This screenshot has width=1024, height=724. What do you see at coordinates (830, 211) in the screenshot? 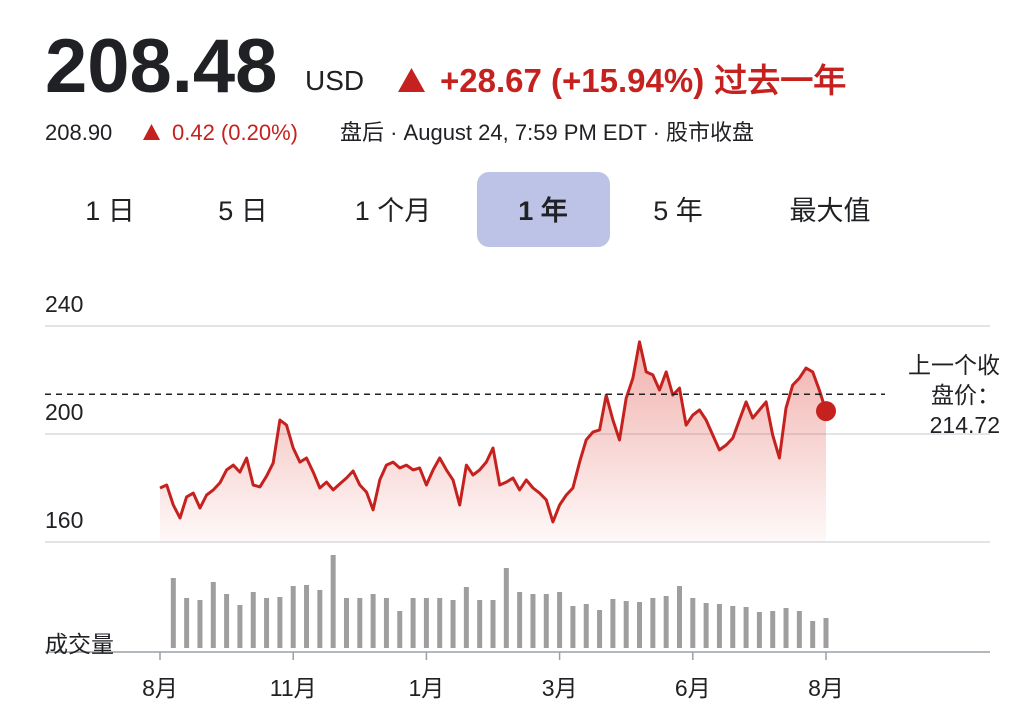
I see `tab: 最大值` at bounding box center [830, 211].